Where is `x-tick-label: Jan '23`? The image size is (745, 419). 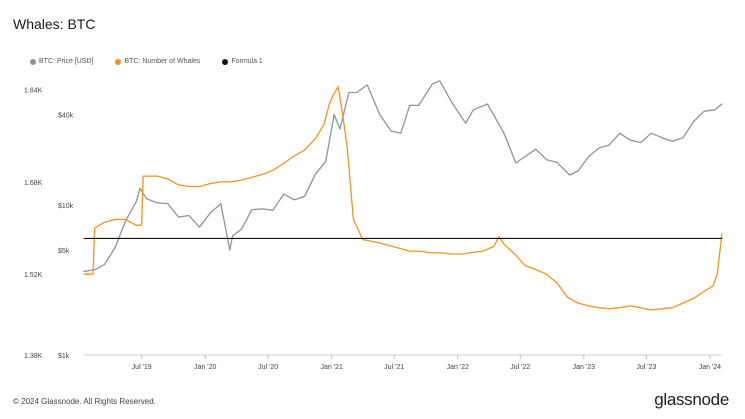
x-tick-label: Jan '23 is located at coordinates (584, 367).